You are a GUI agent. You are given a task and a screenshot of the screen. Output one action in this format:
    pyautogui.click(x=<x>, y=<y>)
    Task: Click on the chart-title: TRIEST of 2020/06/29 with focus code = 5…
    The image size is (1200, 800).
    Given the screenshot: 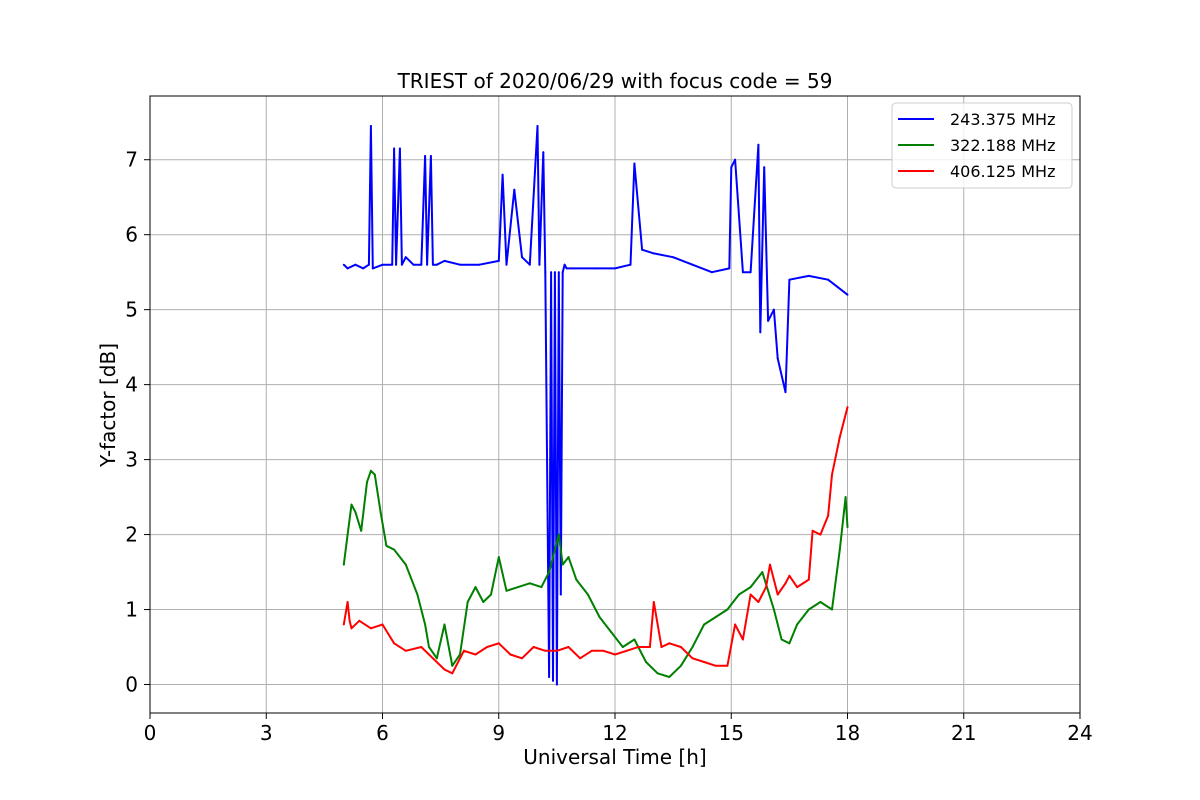 What is the action you would take?
    pyautogui.click(x=615, y=81)
    